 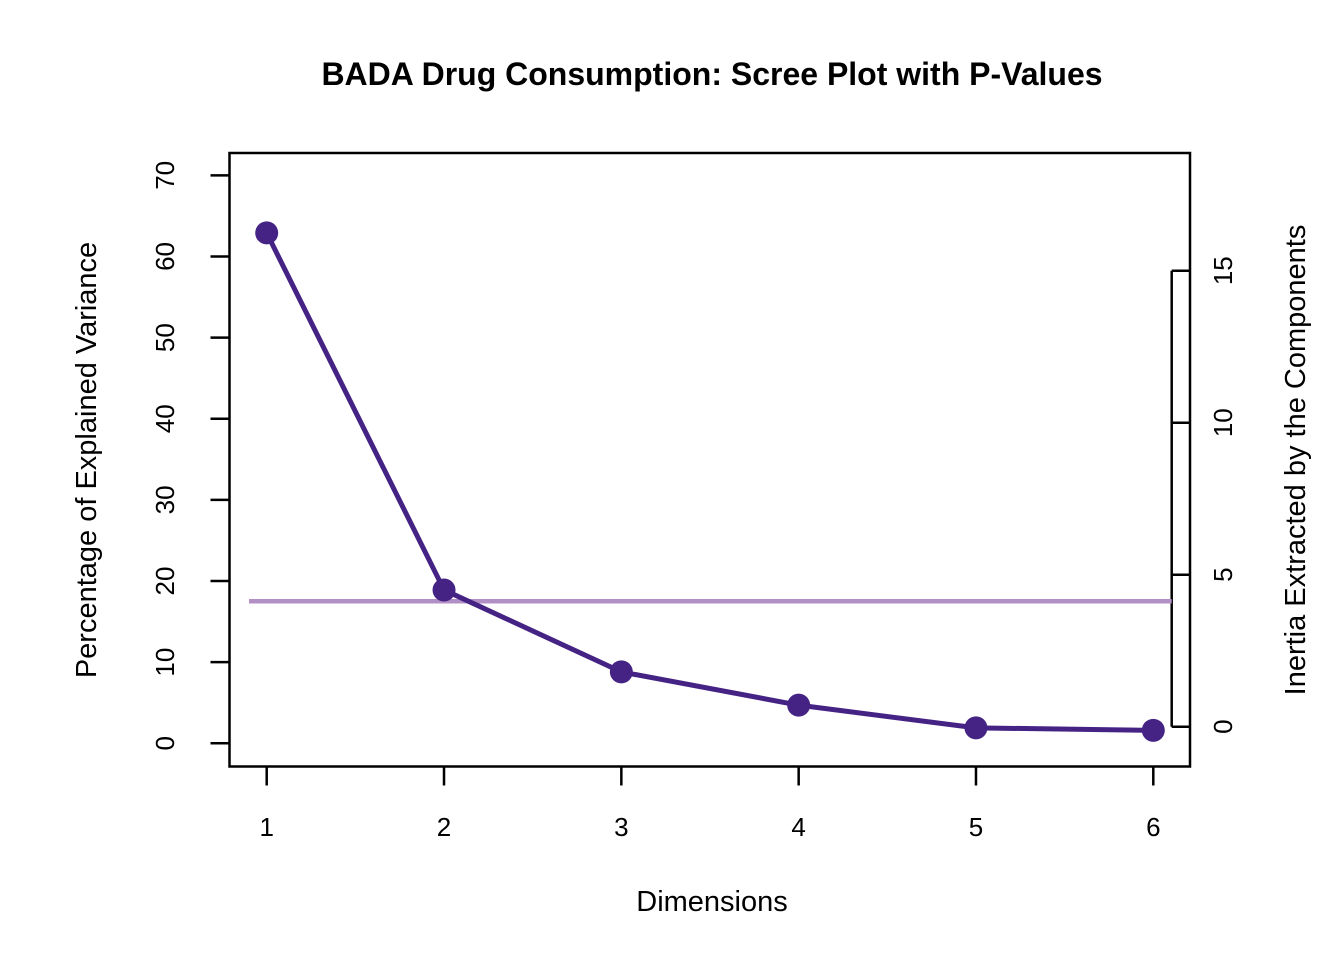 What do you see at coordinates (1296, 460) in the screenshot?
I see `y-axis-right-title: Inertia Extracted by the Components` at bounding box center [1296, 460].